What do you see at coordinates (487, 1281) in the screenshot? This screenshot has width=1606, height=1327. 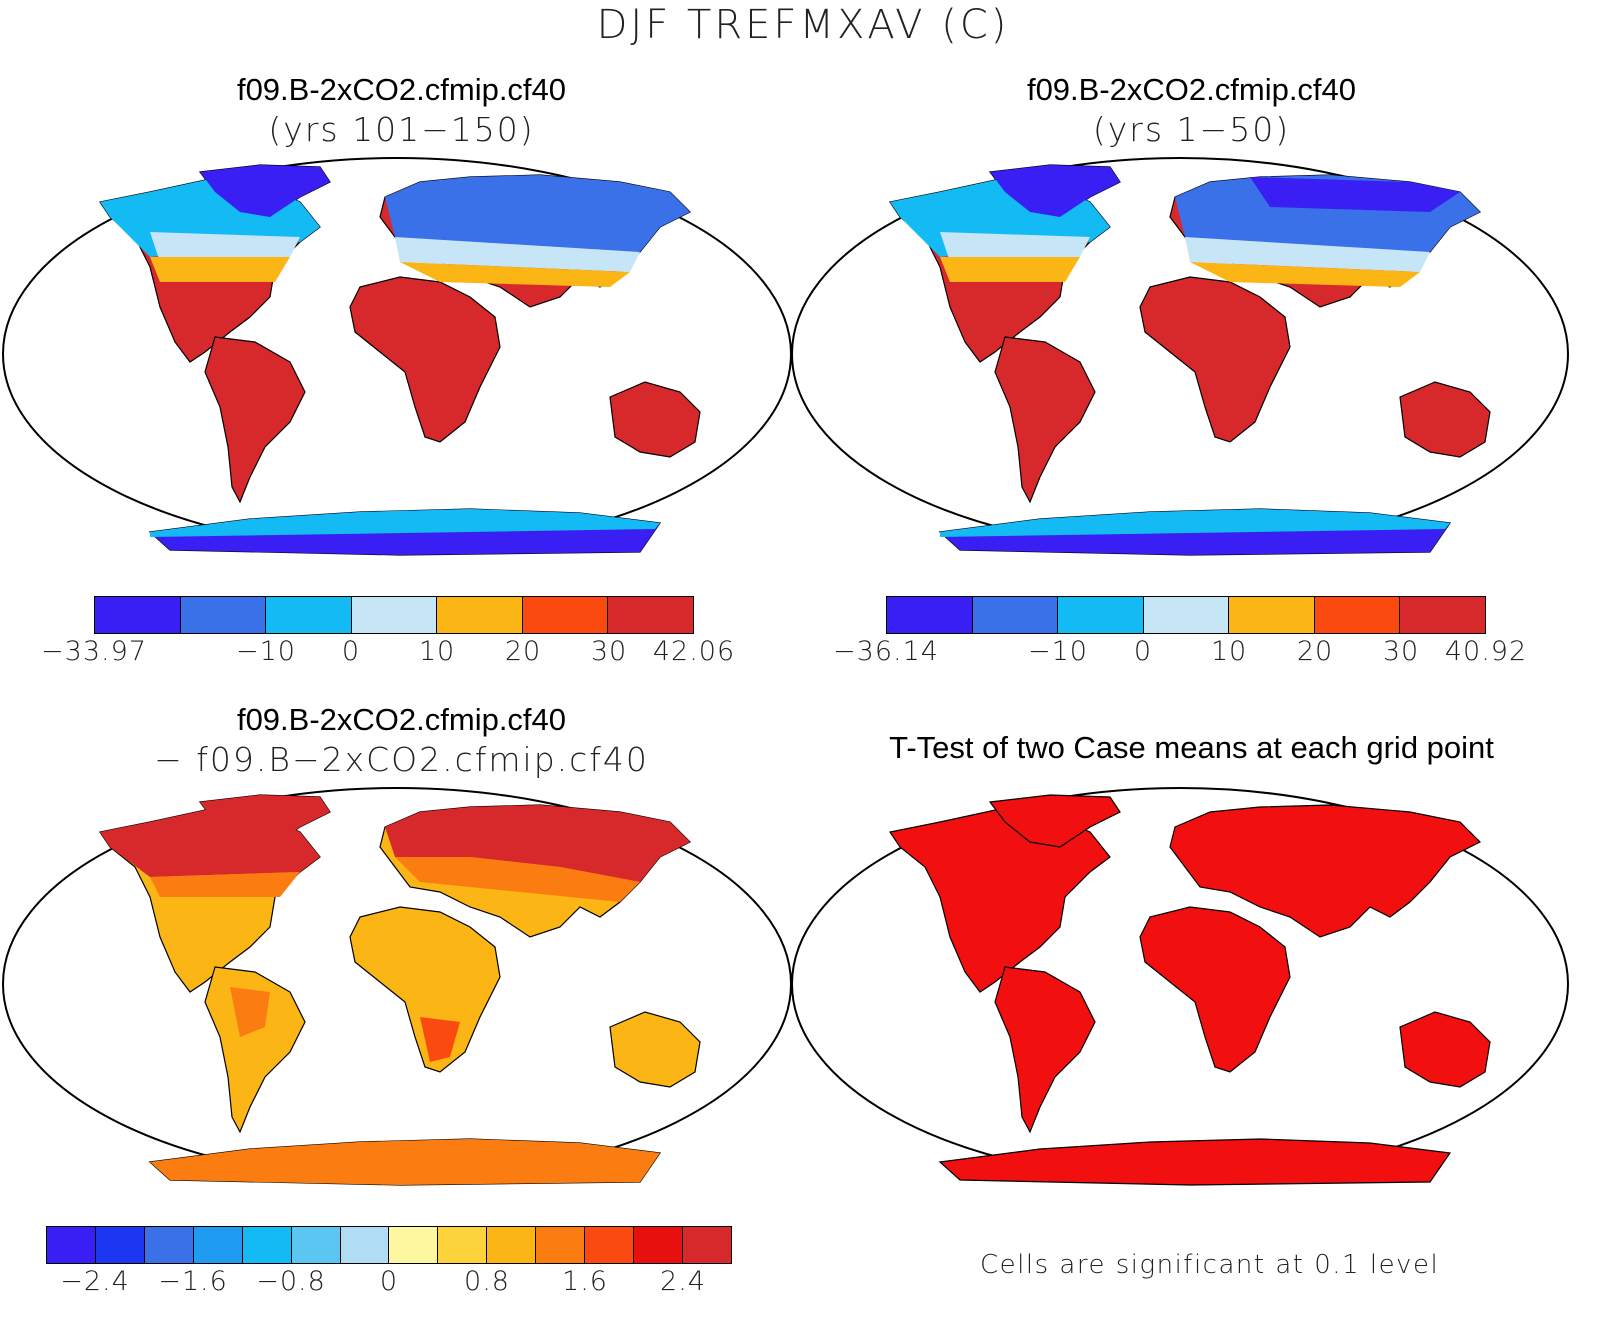 I see `colorbar-tick: 0.8` at bounding box center [487, 1281].